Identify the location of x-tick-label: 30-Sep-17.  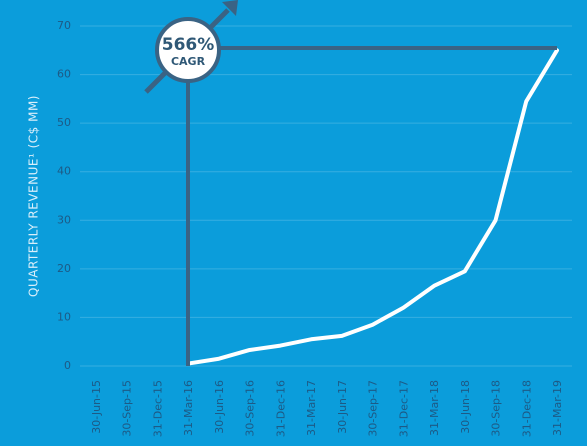
(373, 408).